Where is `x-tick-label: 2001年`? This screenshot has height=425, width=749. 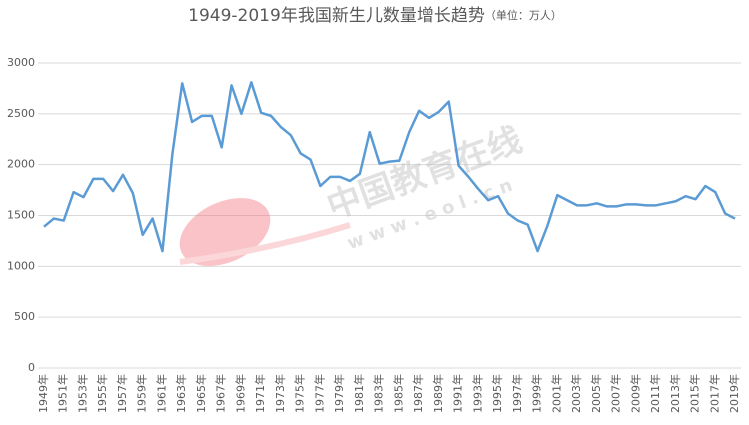
x-tick-label: 2001年 is located at coordinates (556, 393).